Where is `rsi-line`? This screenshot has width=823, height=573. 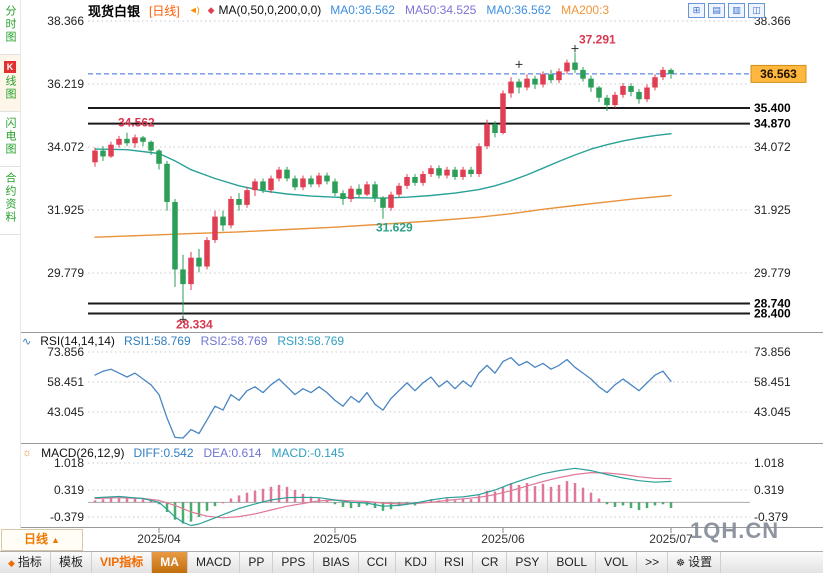
rsi-line is located at coordinates (383, 397).